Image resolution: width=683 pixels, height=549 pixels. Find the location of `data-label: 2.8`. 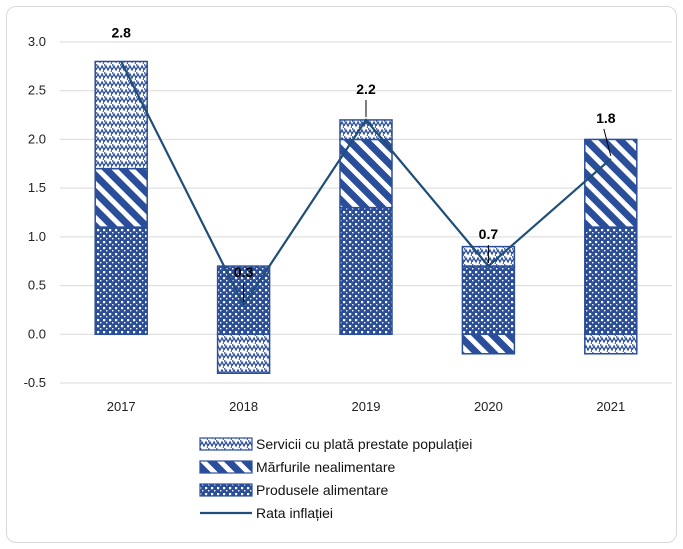

data-label: 2.8 is located at coordinates (121, 32).